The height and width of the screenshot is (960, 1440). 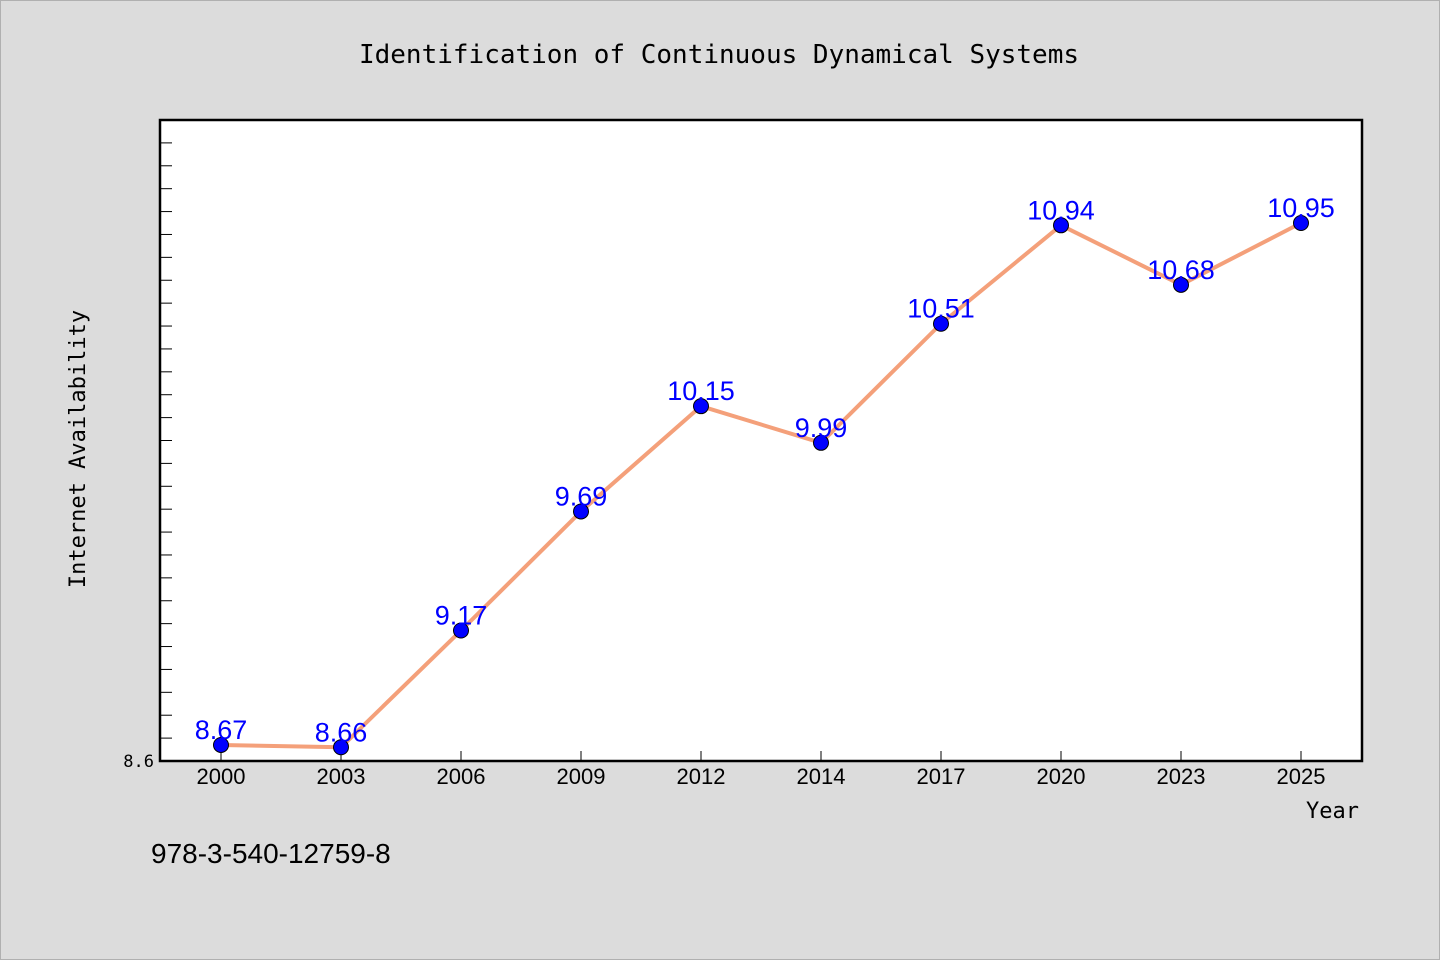 What do you see at coordinates (461, 776) in the screenshot?
I see `x-tick-label: 2006` at bounding box center [461, 776].